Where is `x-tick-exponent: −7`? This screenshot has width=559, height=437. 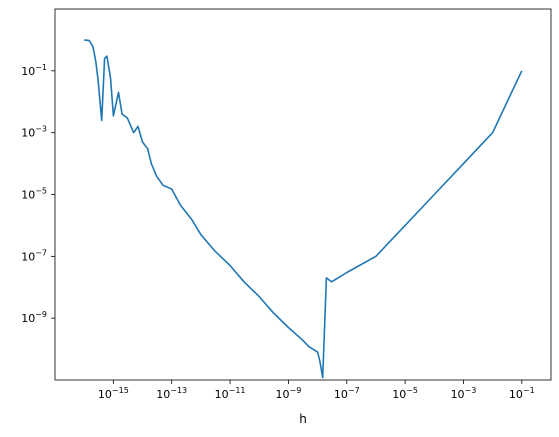 x-tick-exponent: −7 is located at coordinates (354, 390).